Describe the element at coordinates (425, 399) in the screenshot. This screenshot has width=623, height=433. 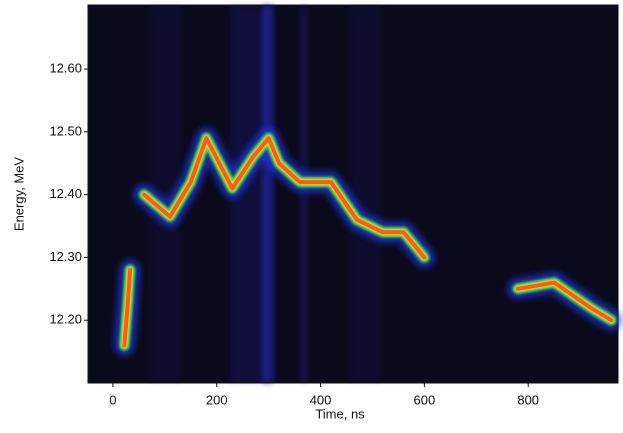
I see `x-tick-label: 600` at that location.